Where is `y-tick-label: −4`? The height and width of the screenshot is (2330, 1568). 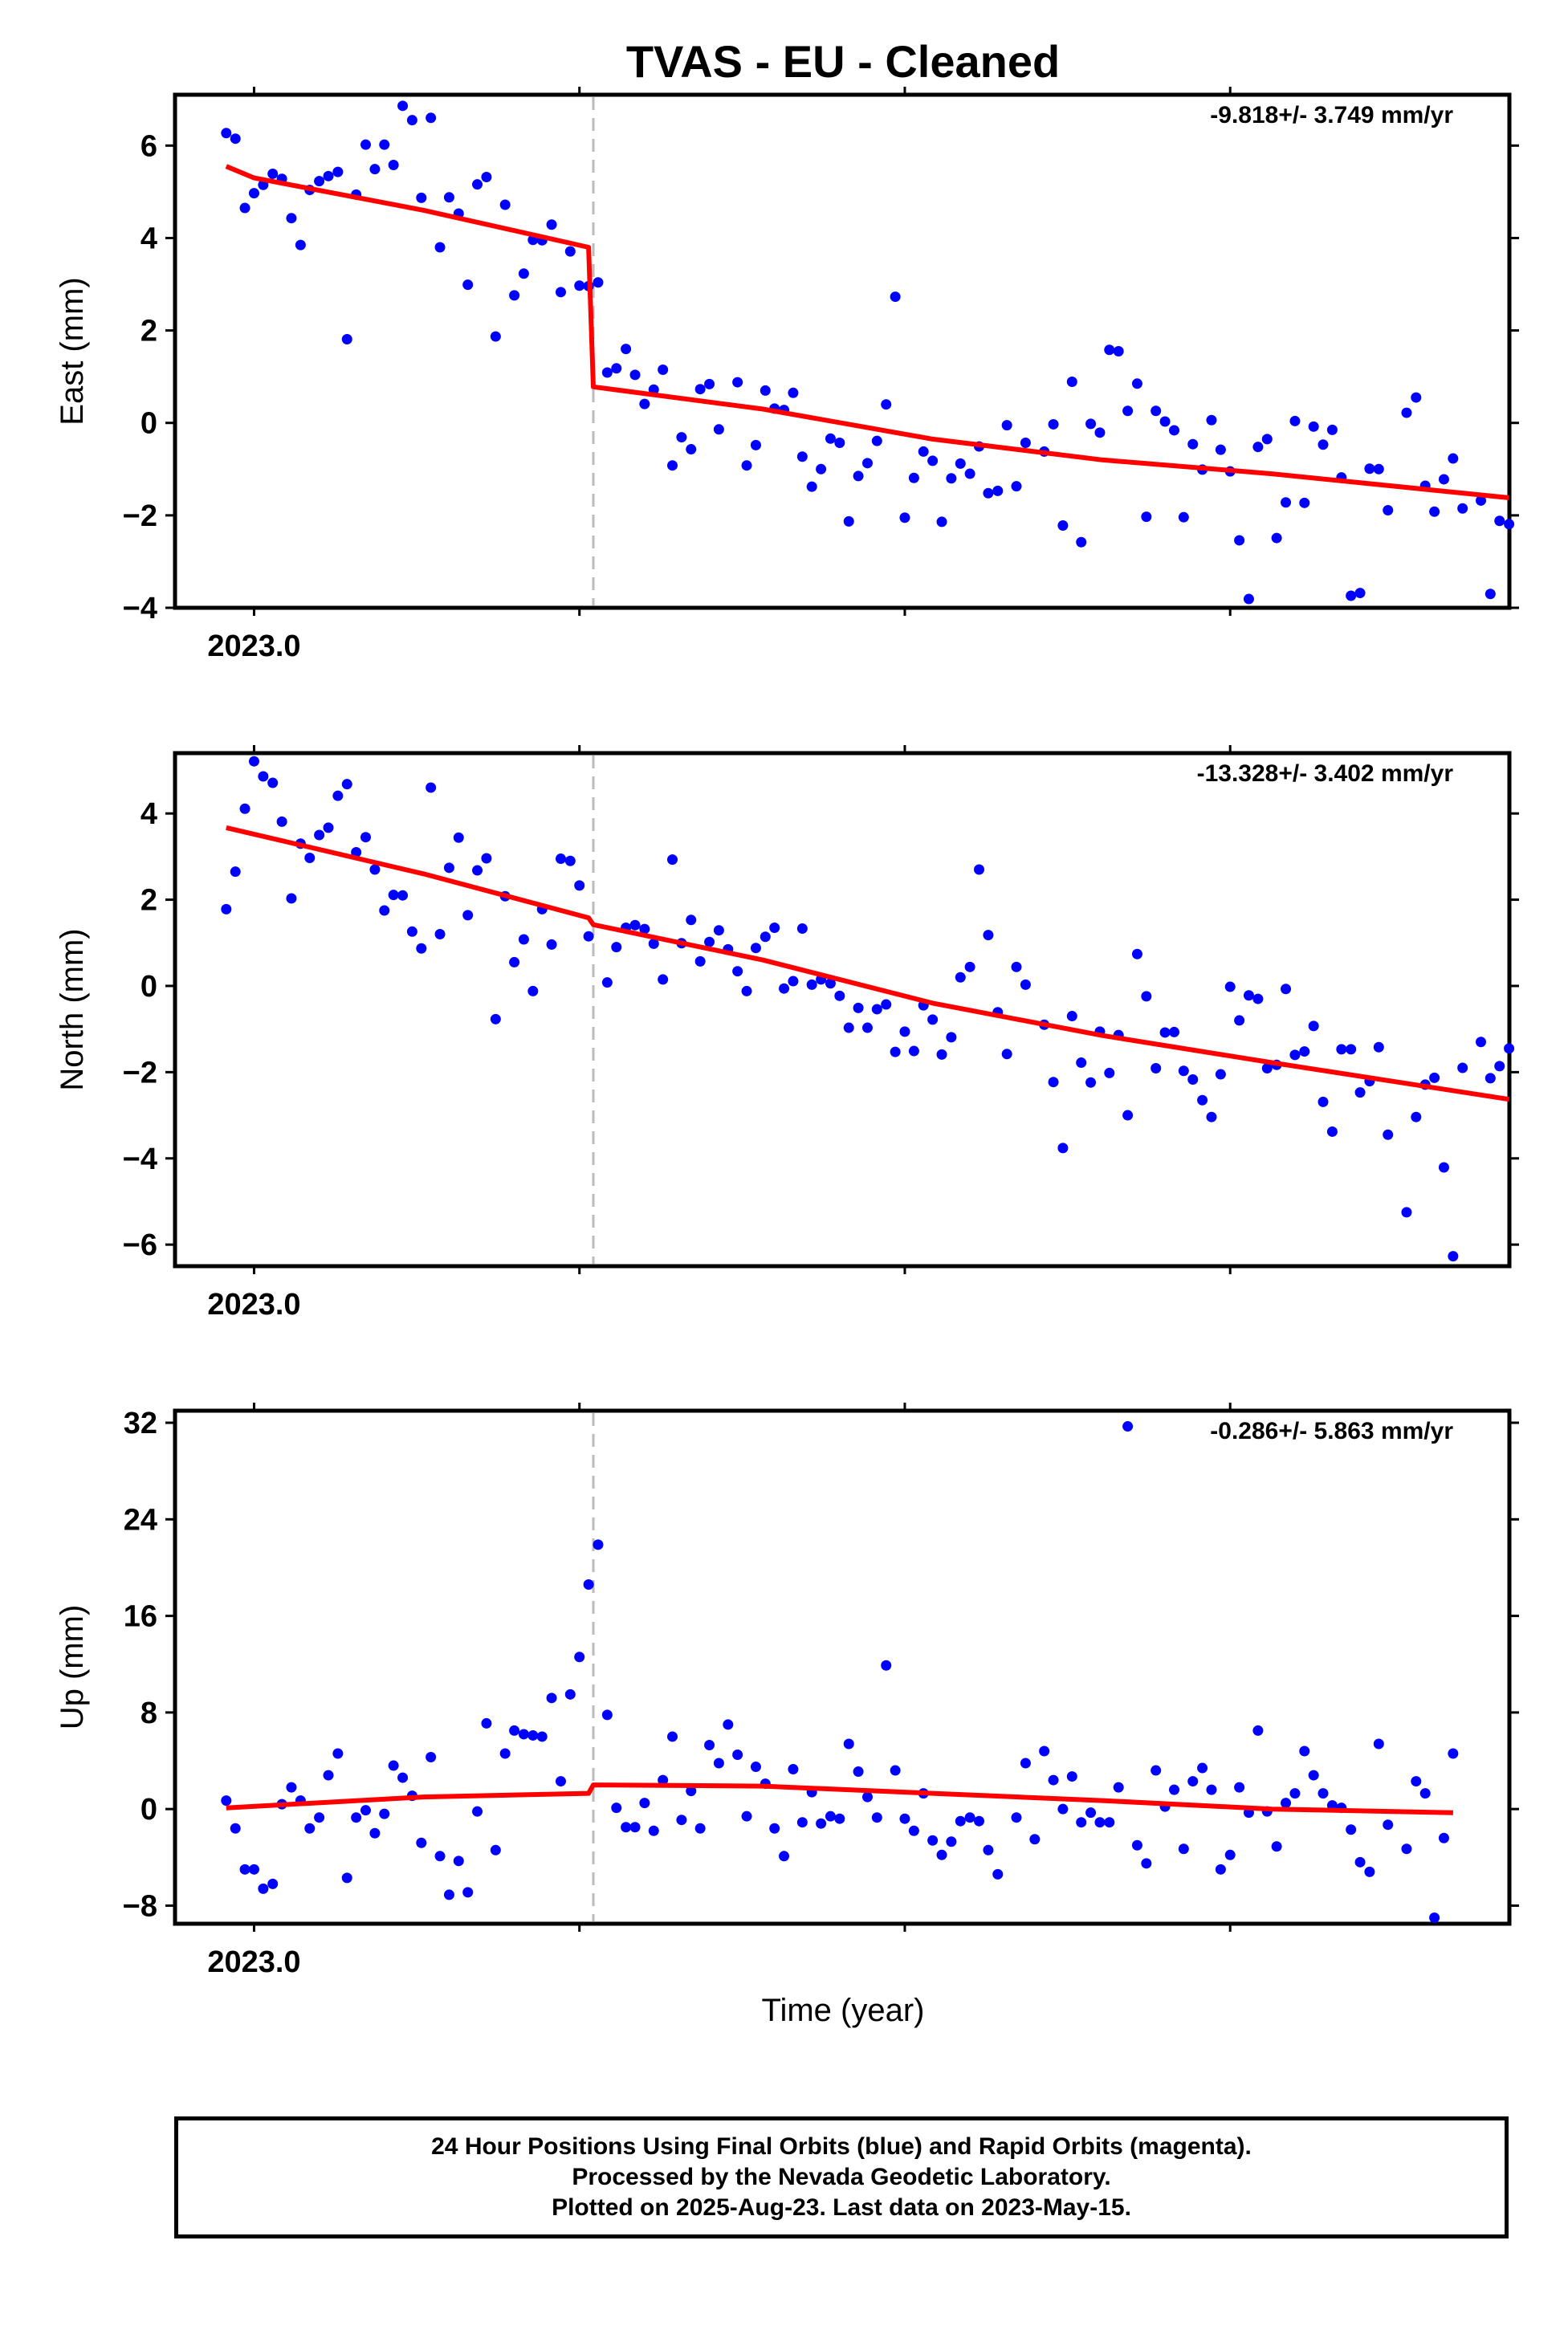
y-tick-label: −4 is located at coordinates (140, 608).